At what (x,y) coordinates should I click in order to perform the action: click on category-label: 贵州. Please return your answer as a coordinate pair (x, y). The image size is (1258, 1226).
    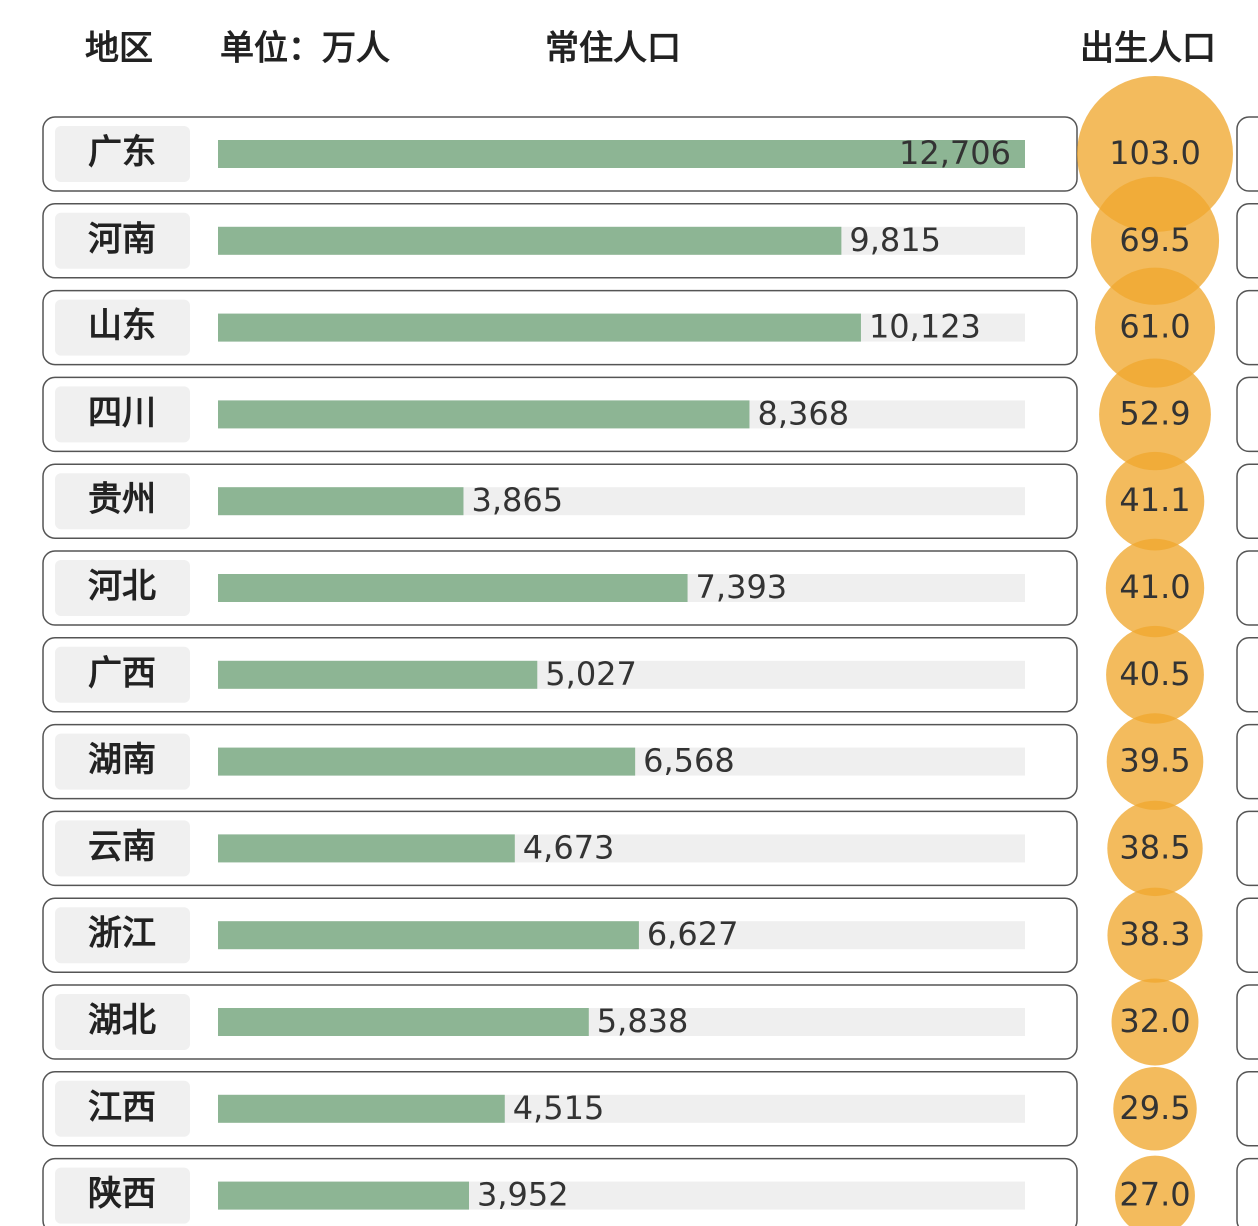
    Looking at the image, I should click on (122, 500).